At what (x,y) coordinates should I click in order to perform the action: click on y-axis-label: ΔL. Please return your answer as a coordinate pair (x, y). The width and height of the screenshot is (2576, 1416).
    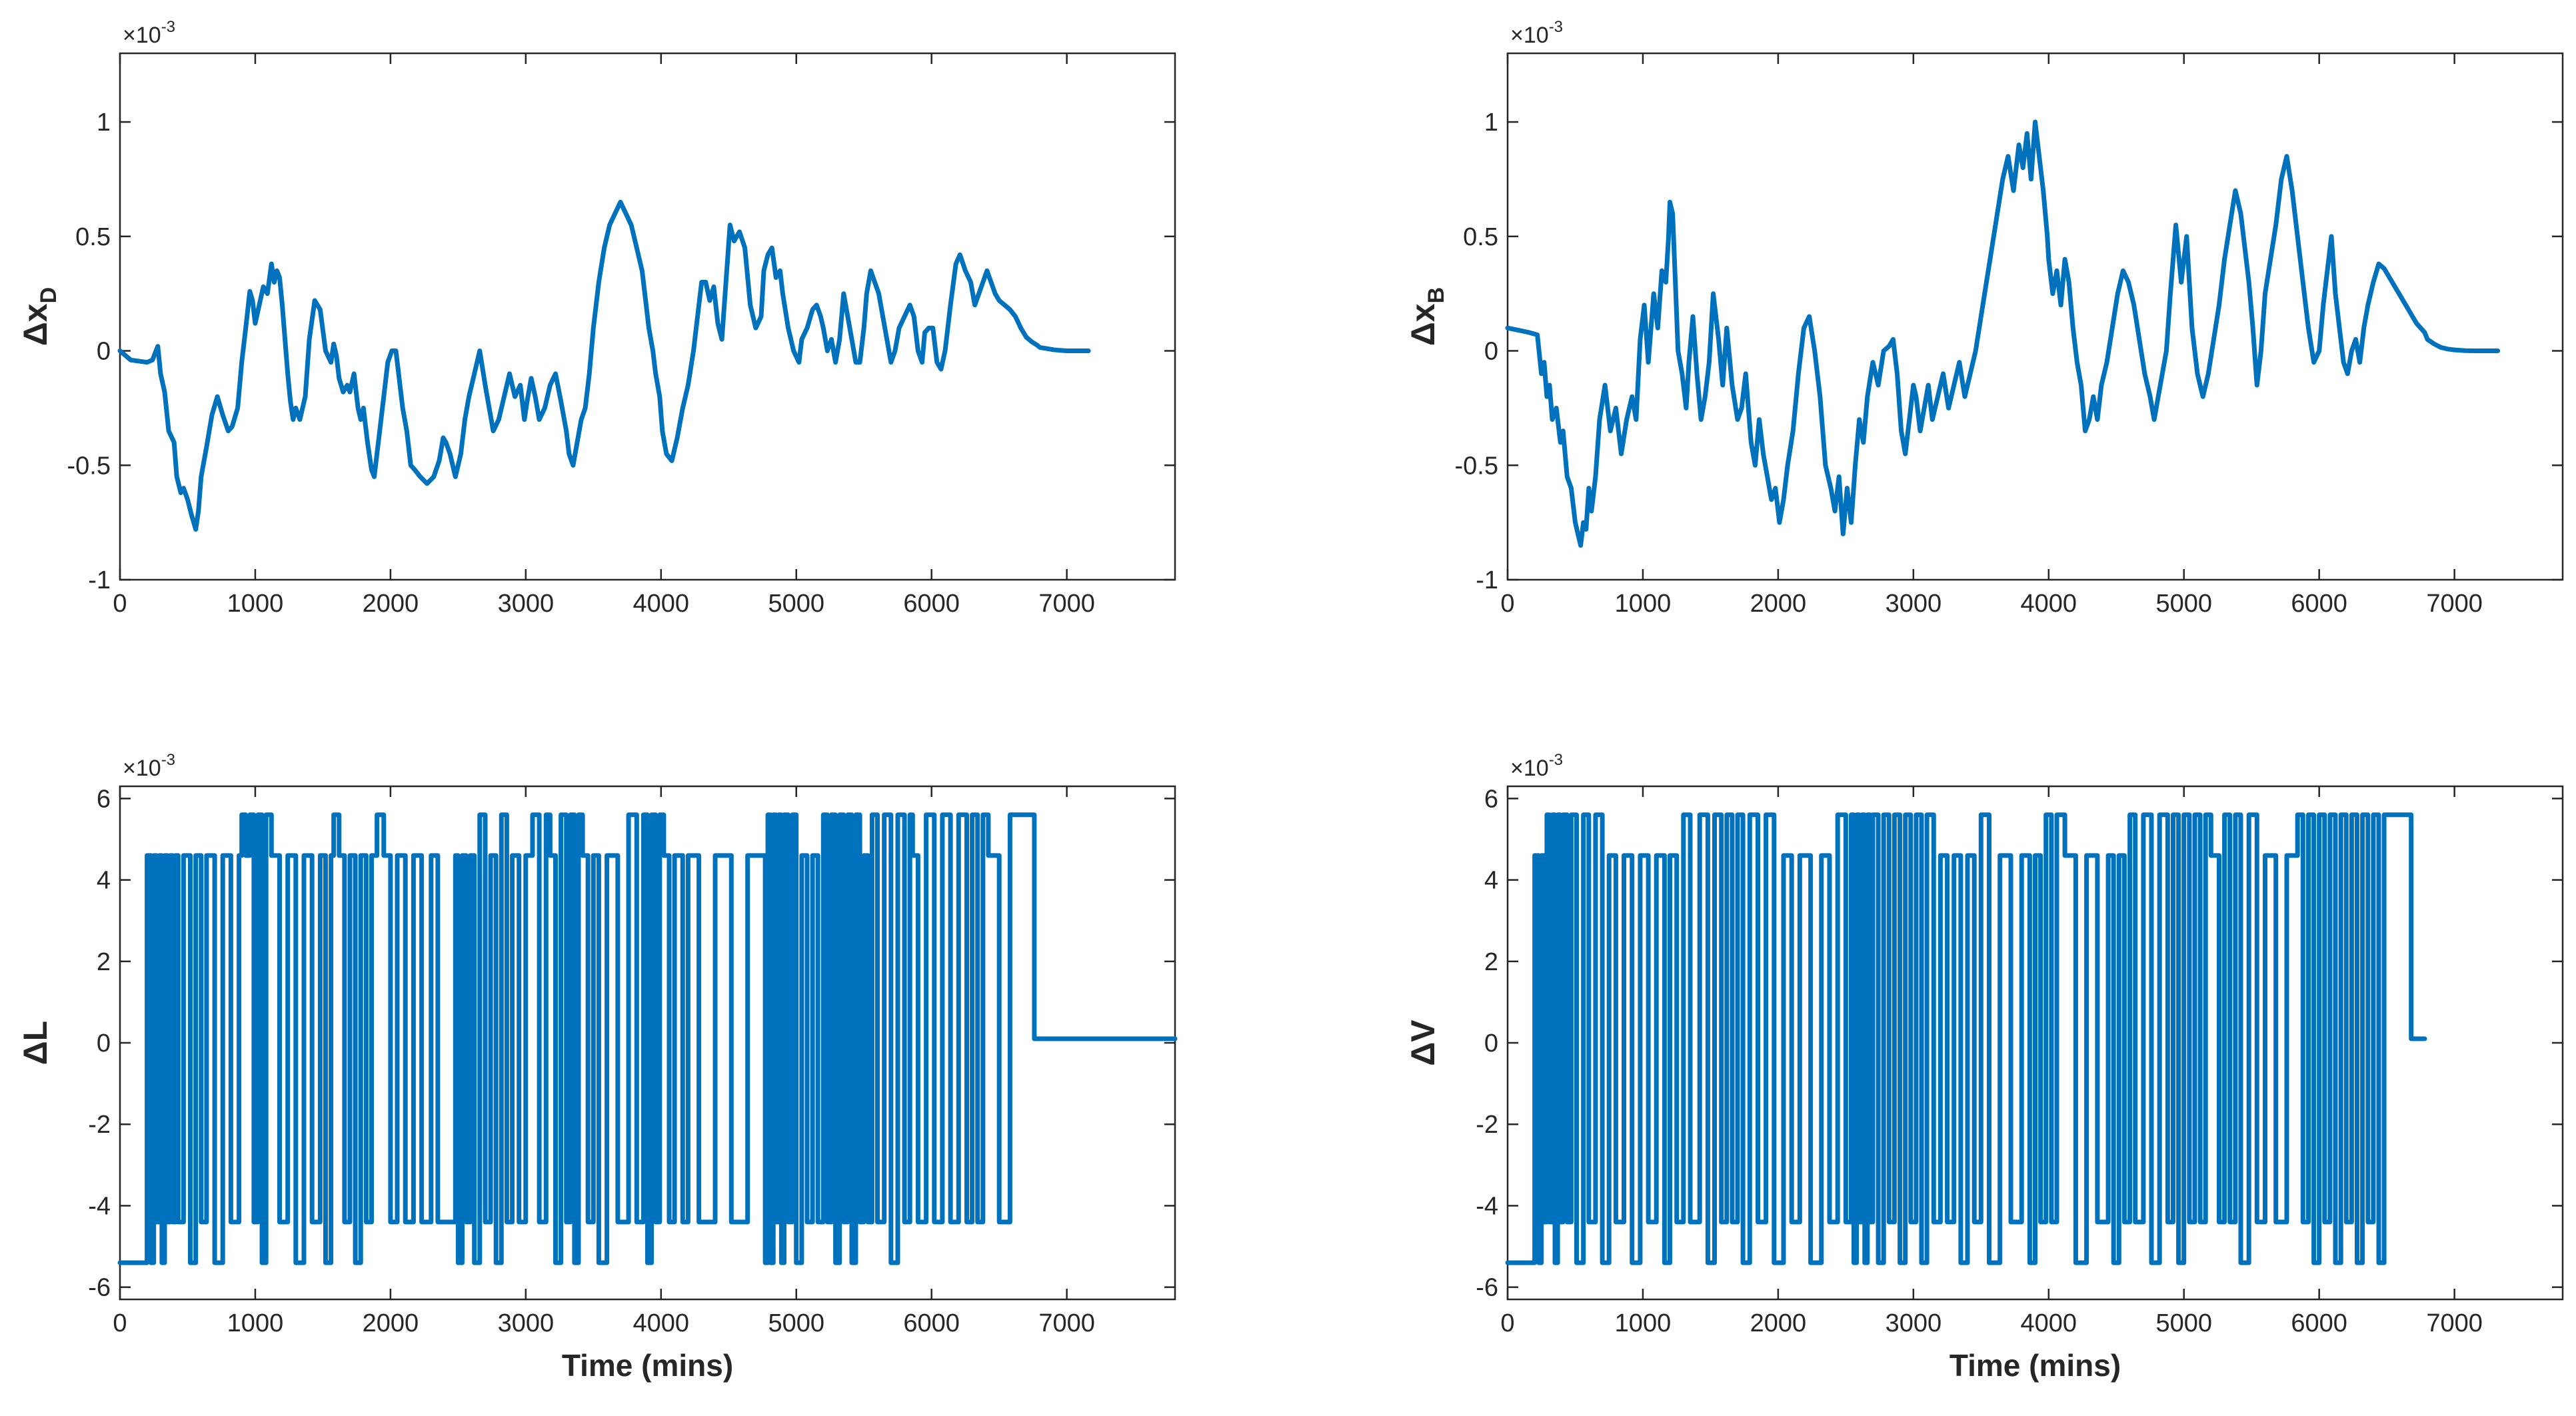
    Looking at the image, I should click on (35, 1043).